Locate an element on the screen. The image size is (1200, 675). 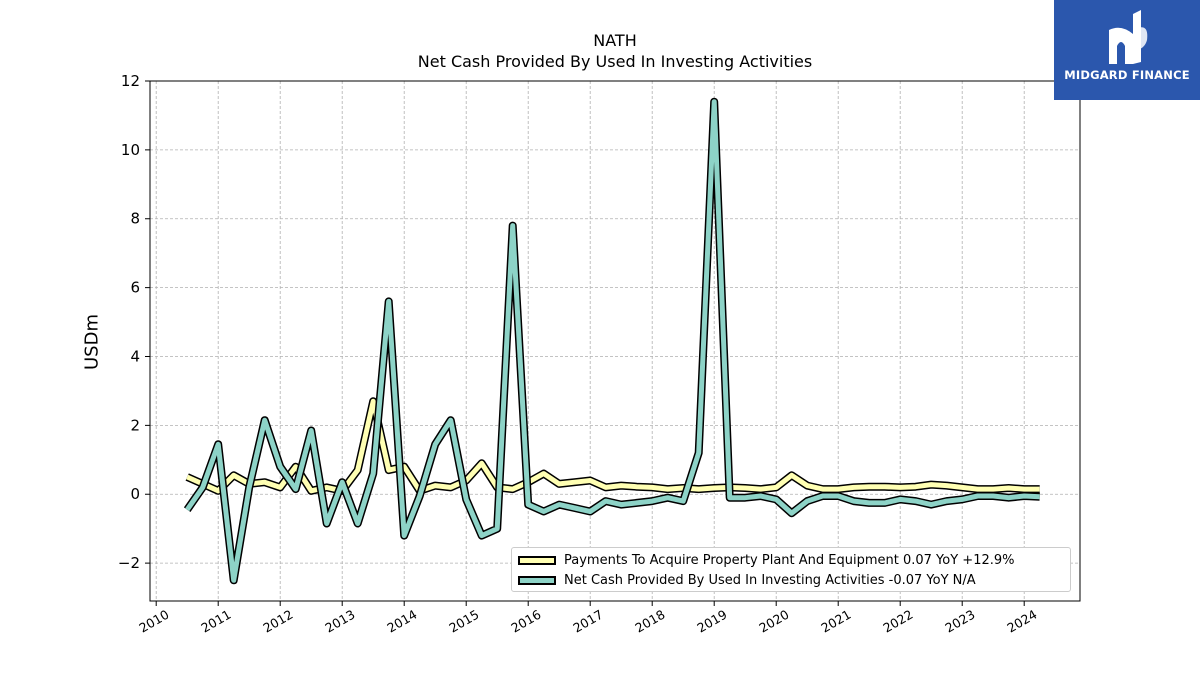
brand-logo: MIDGARD FINANCE is located at coordinates (1127, 50).